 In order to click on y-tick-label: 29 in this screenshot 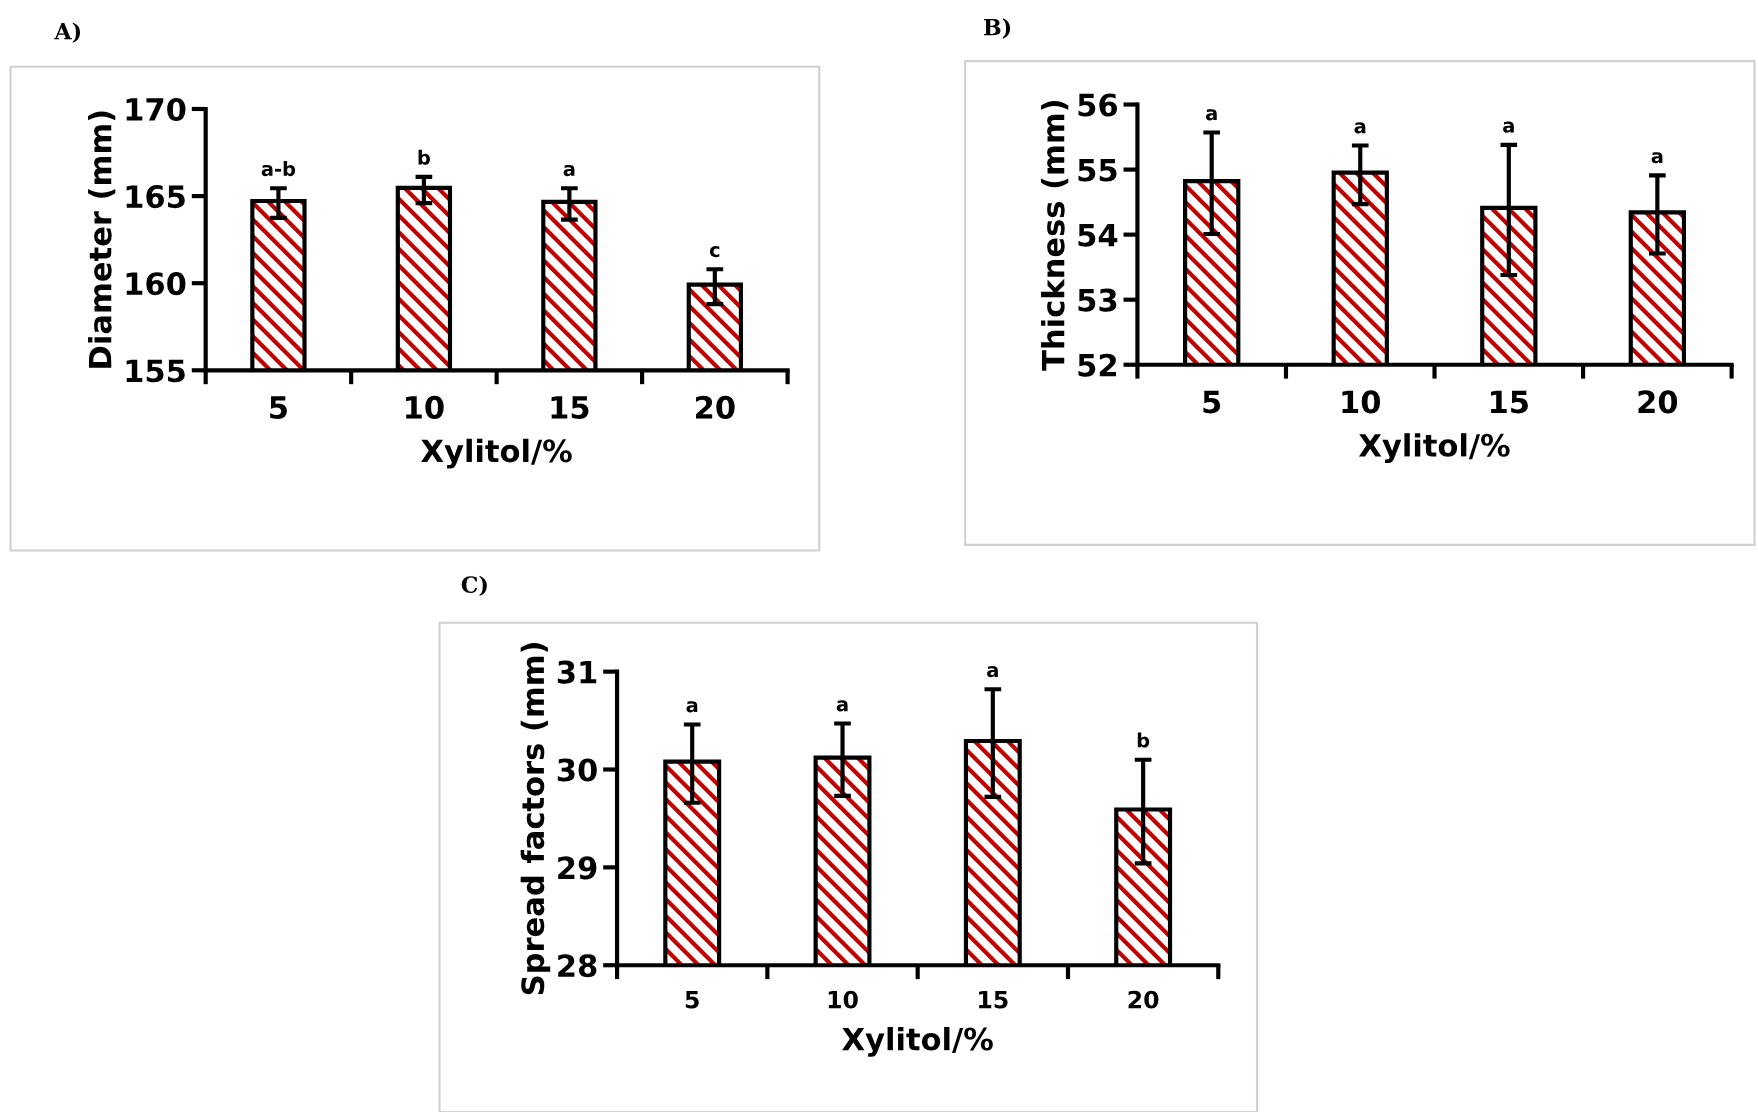, I will do `click(577, 868)`.